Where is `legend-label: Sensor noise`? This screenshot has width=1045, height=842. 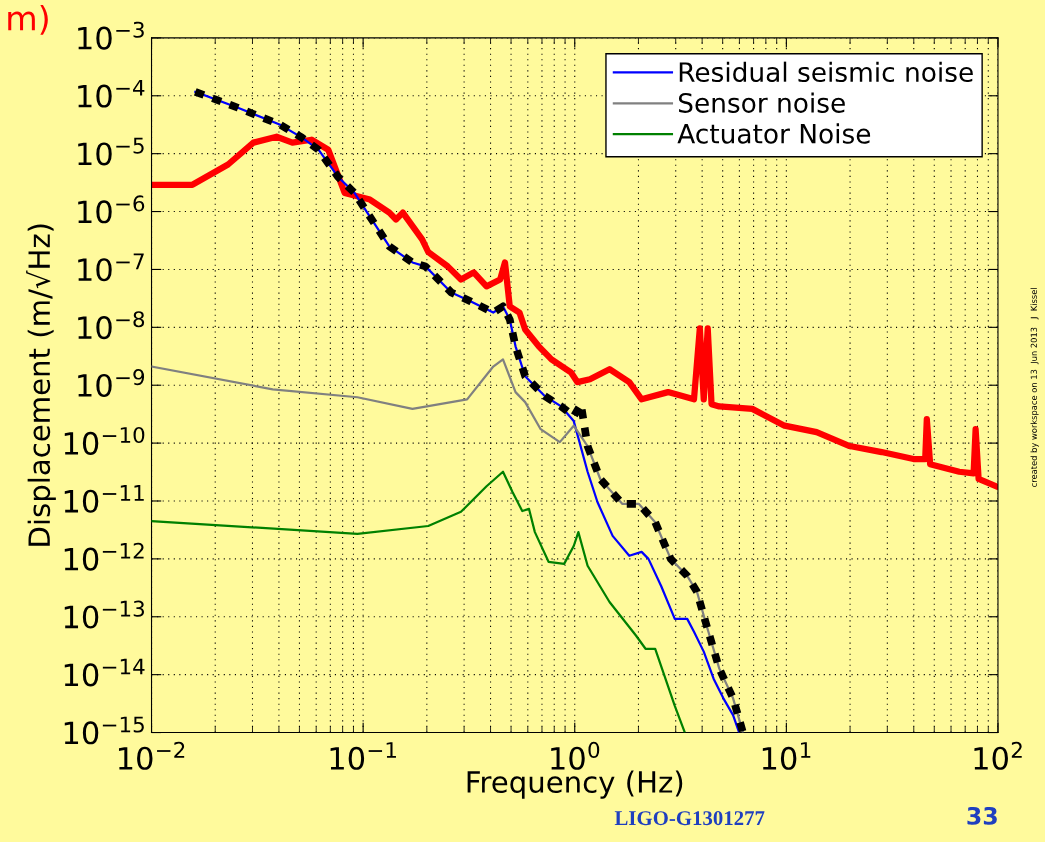 legend-label: Sensor noise is located at coordinates (761, 102).